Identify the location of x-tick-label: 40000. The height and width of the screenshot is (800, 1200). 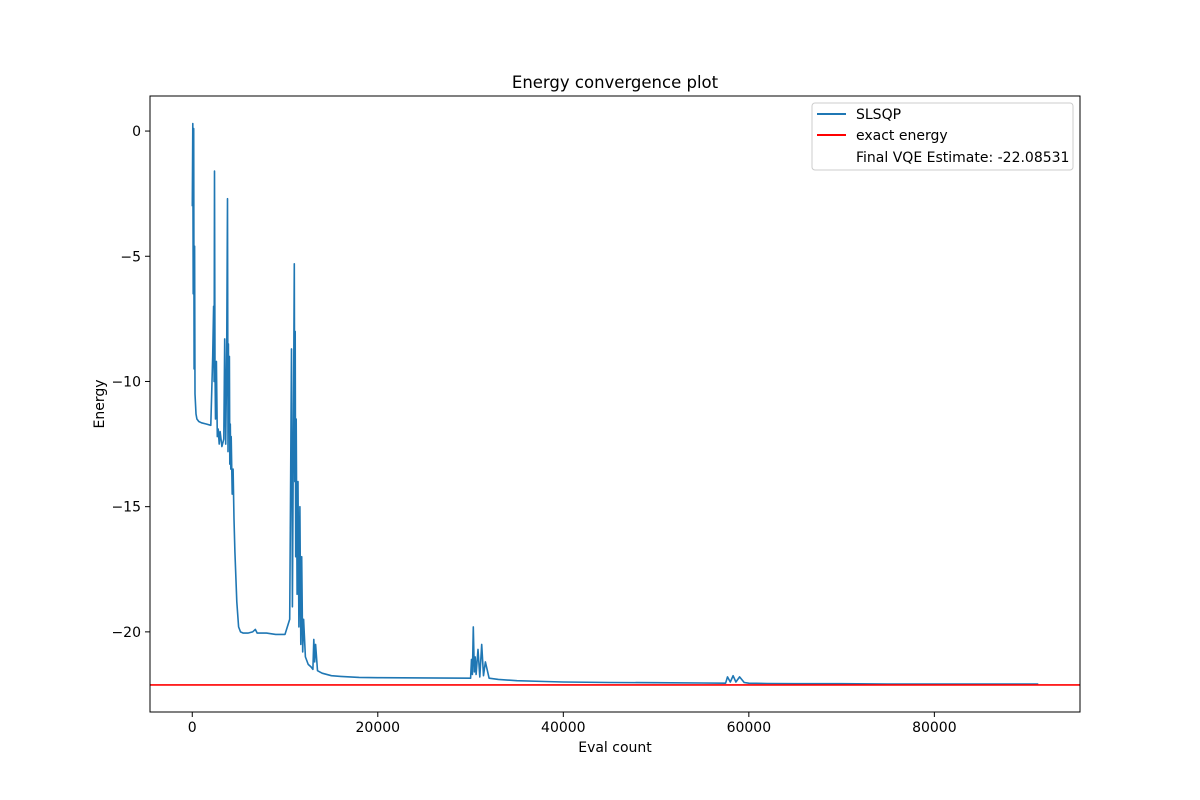
(563, 728).